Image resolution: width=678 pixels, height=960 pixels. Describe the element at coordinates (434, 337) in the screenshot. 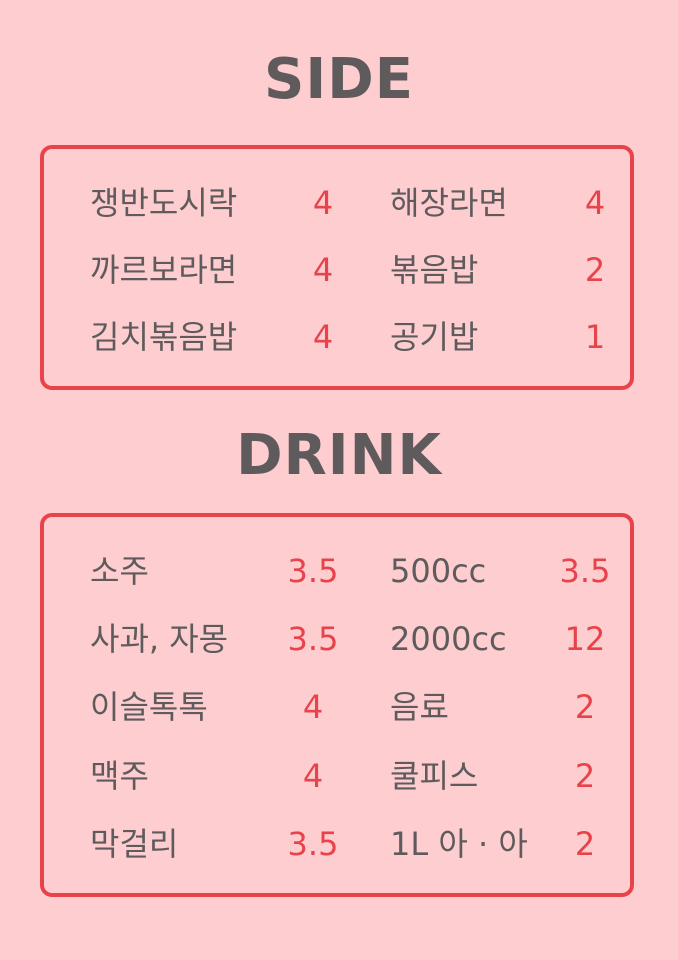

I see `menu-item-name: 공기밥` at that location.